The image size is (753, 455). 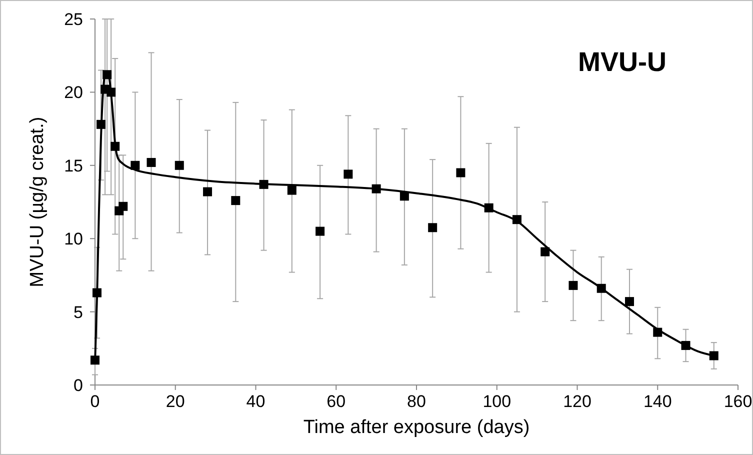 I want to click on y-axis-title: MVU-U (µg/g creat.), so click(x=37, y=202).